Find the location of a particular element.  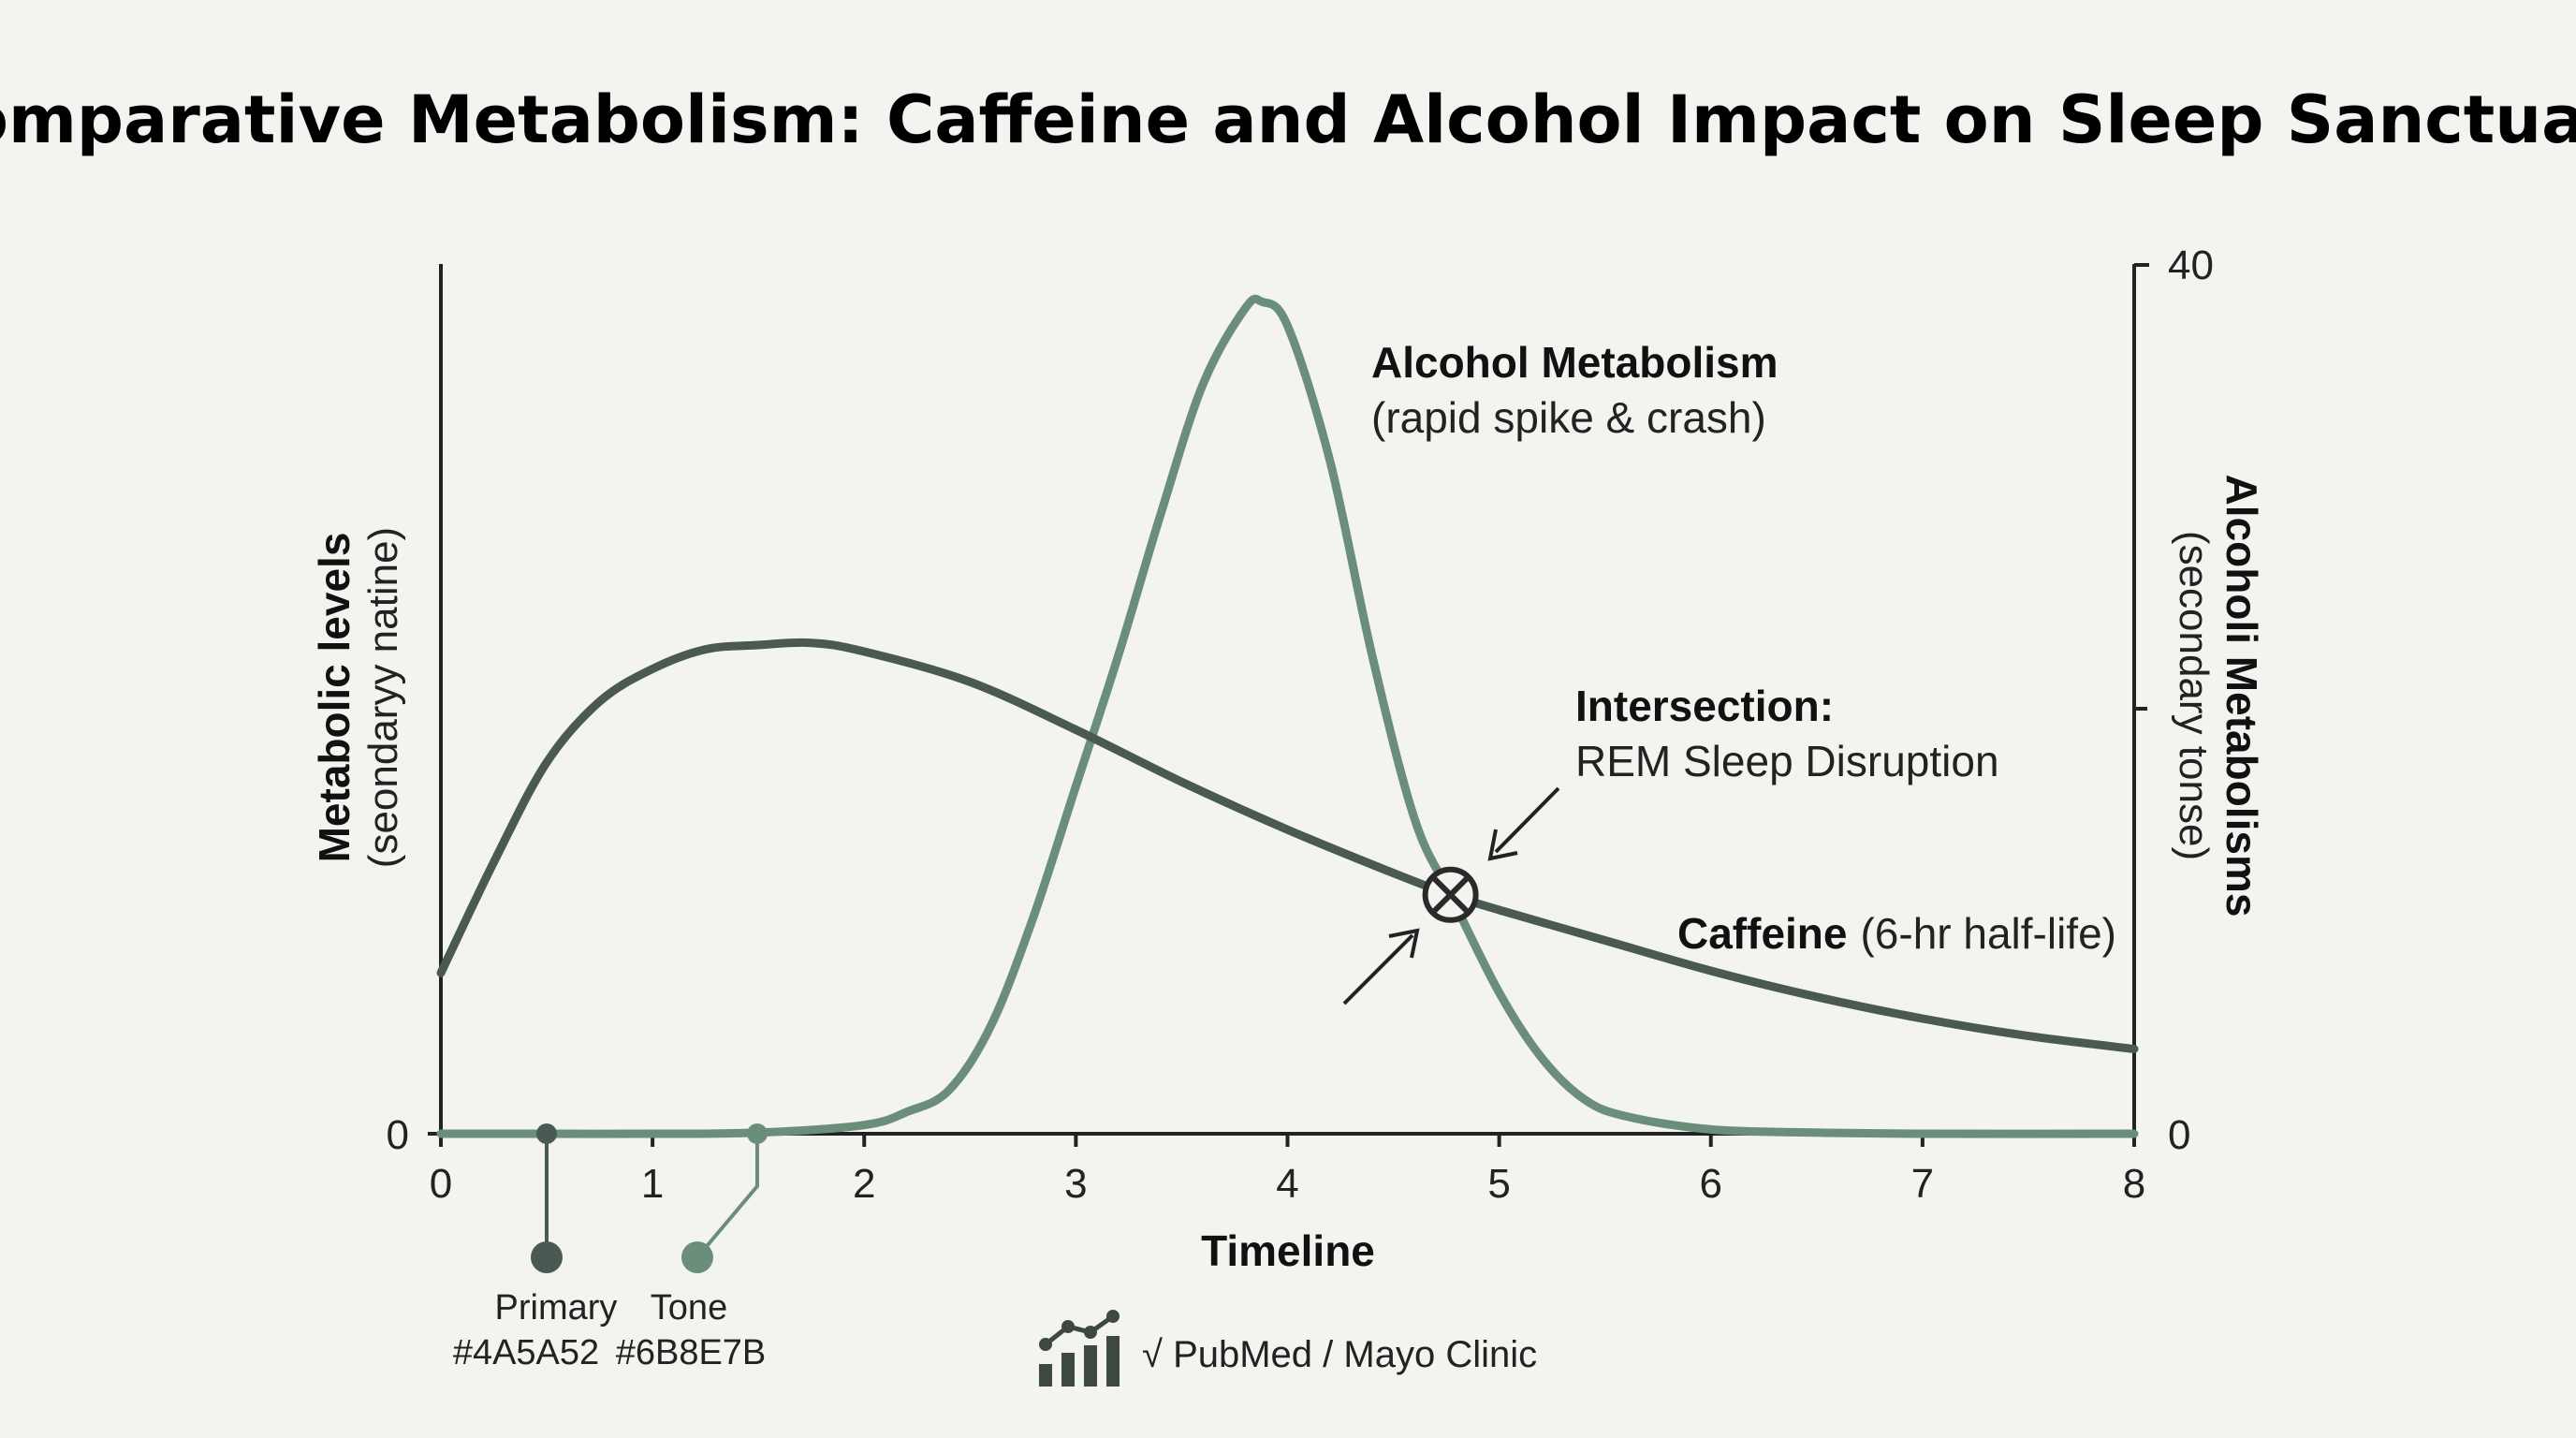

swatch-tone: Tone #6B8E7B is located at coordinates (692, 1247).